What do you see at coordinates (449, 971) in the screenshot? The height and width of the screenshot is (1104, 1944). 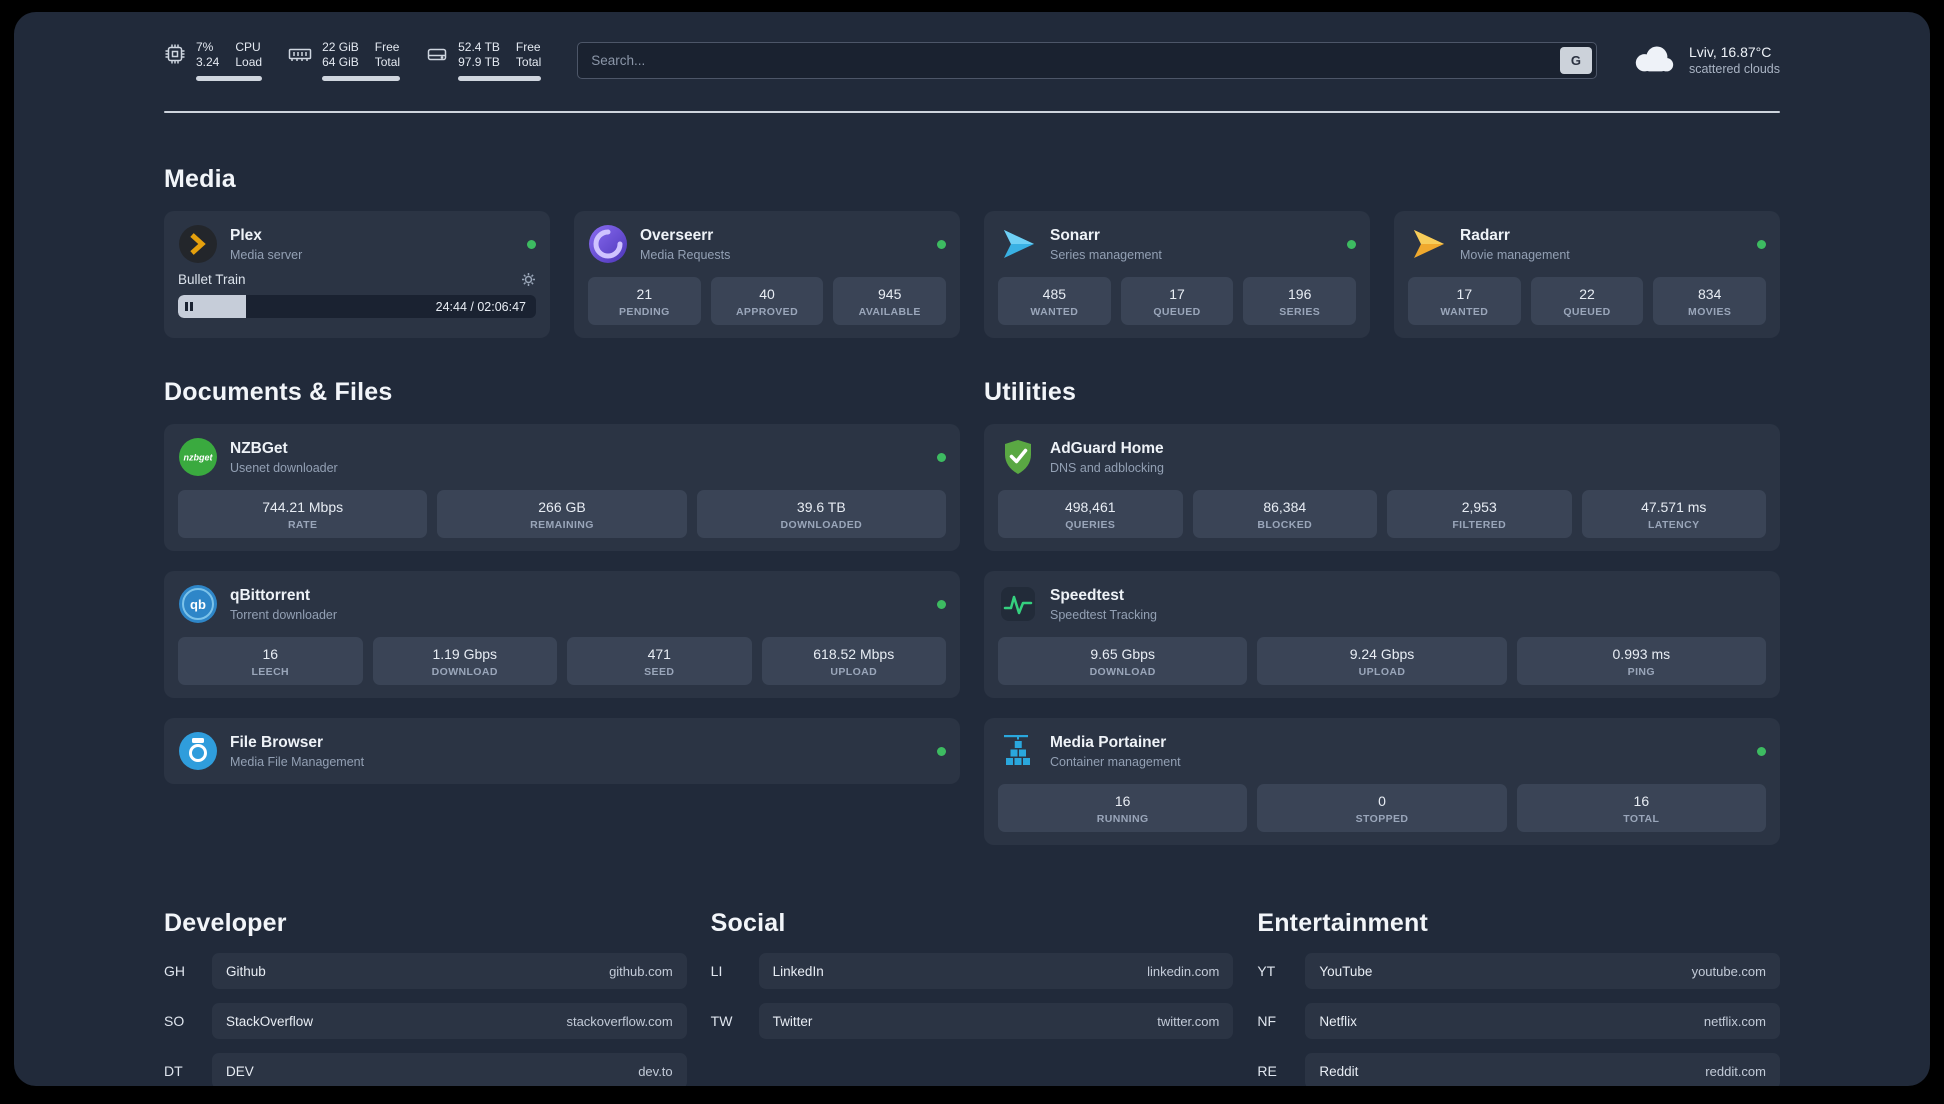 I see `link-github: Github github.com` at bounding box center [449, 971].